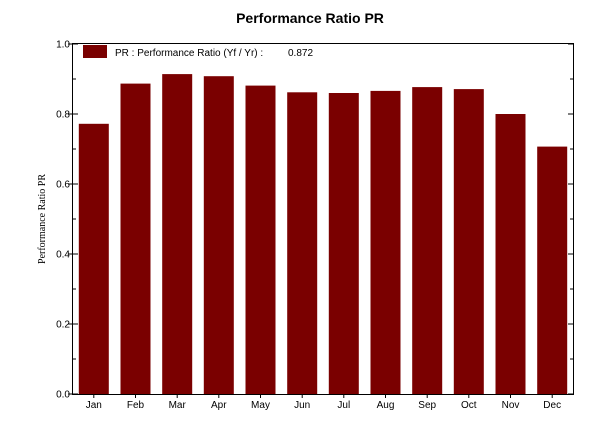 Image resolution: width=594 pixels, height=429 pixels. What do you see at coordinates (260, 239) in the screenshot?
I see `bar-may` at bounding box center [260, 239].